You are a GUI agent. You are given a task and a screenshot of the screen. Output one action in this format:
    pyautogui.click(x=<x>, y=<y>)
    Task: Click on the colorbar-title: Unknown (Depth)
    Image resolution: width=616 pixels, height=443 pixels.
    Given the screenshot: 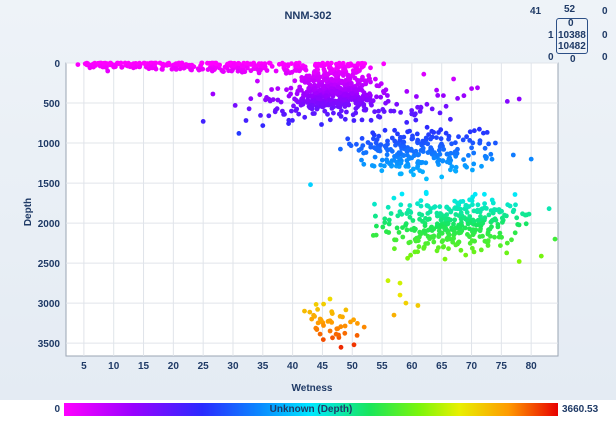 What is the action you would take?
    pyautogui.click(x=311, y=409)
    